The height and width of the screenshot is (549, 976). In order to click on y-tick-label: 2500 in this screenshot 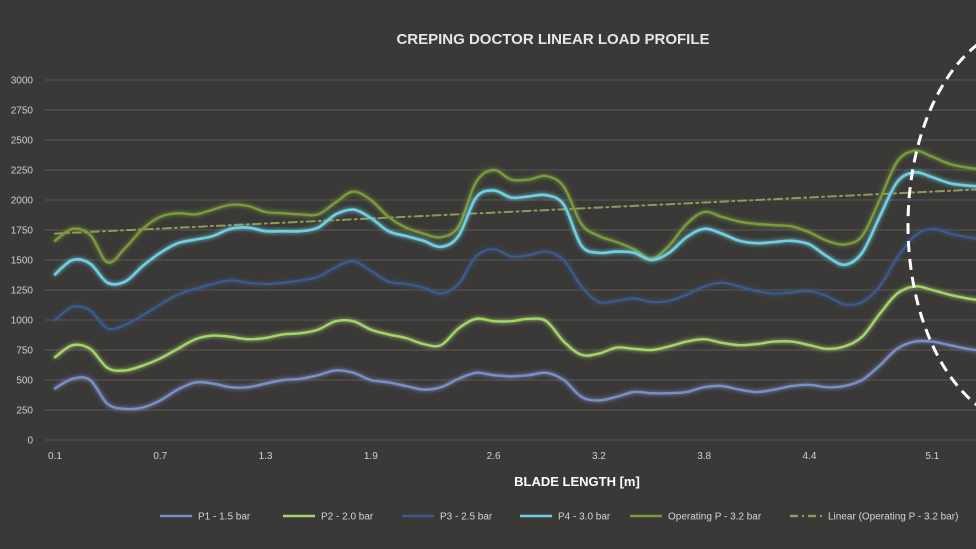, I will do `click(22, 141)`.